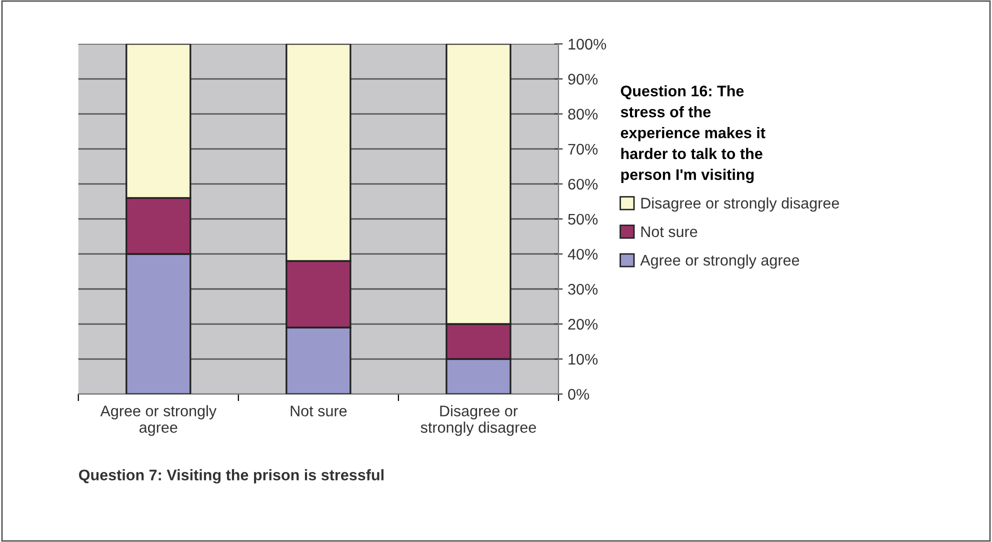  What do you see at coordinates (231, 476) in the screenshot?
I see `x-axis-title: Question 7: Visiting the prison is stressful` at bounding box center [231, 476].